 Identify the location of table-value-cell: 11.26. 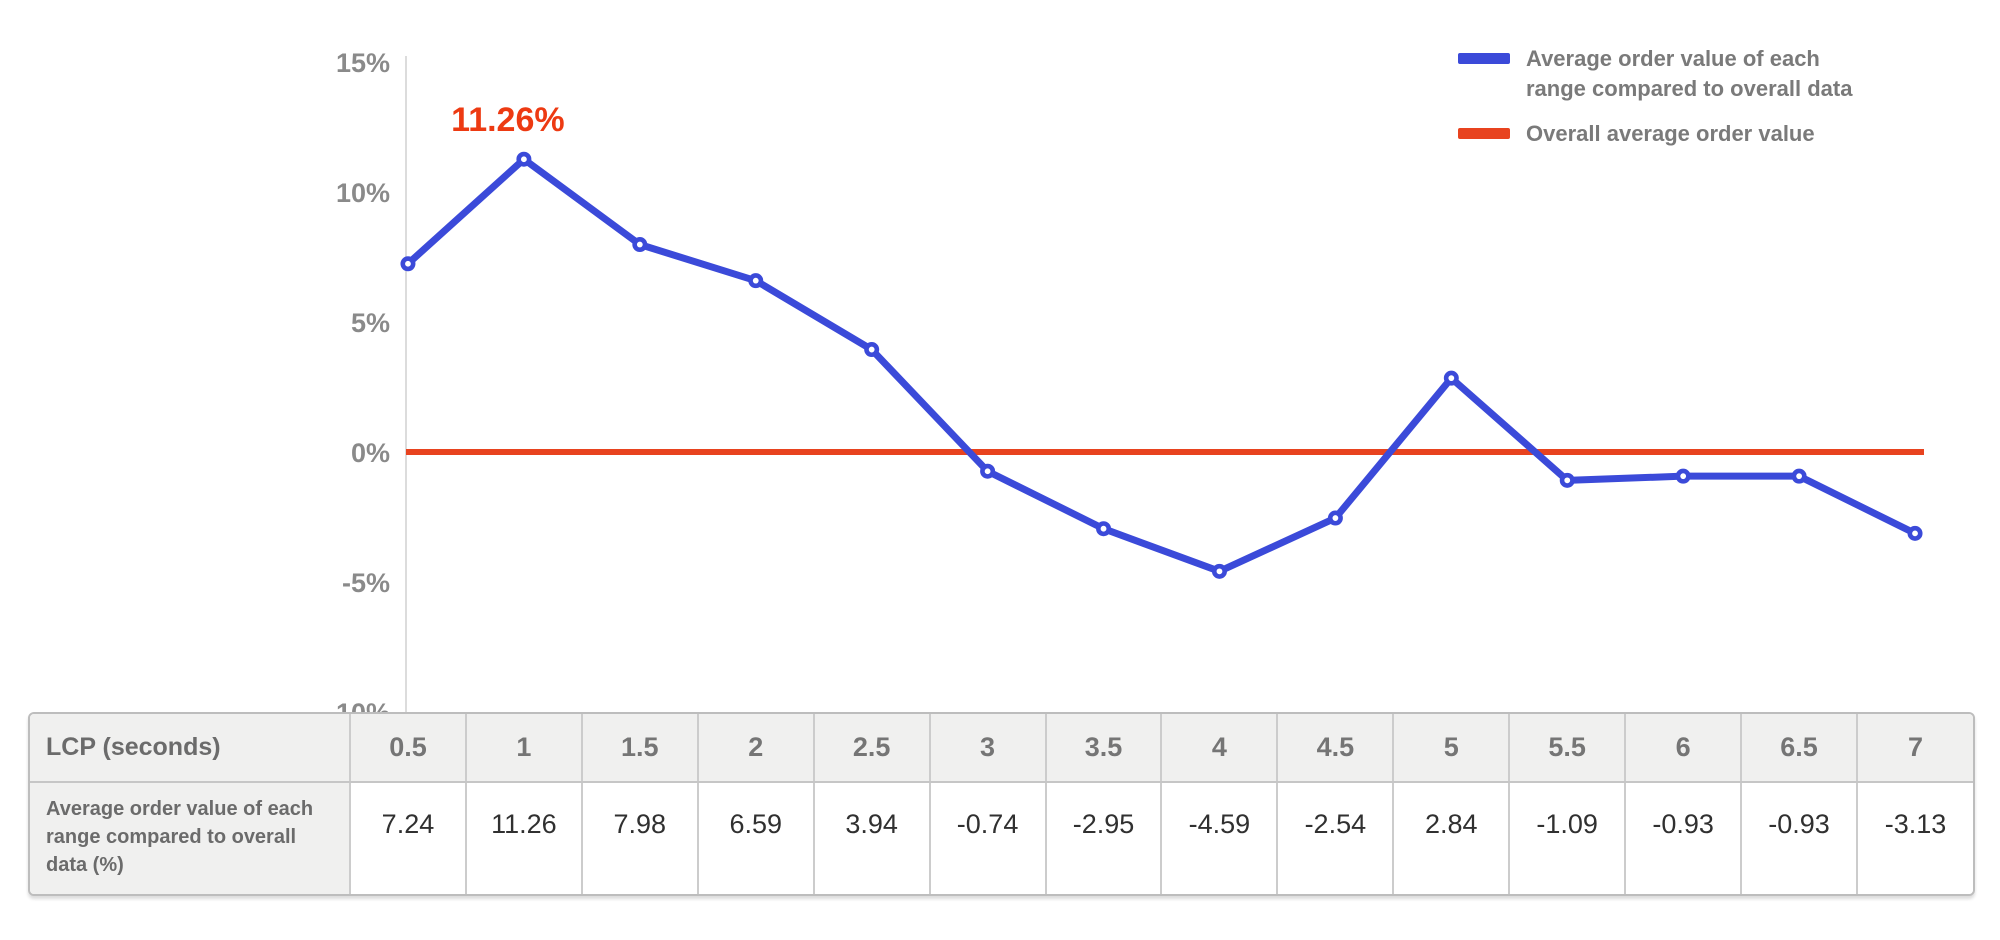
(523, 838).